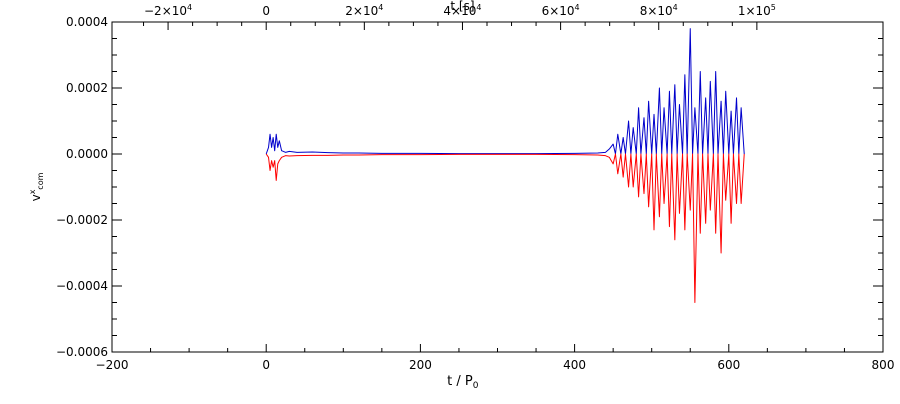 This screenshot has height=404, width=900. I want to click on x-tick-label: 400, so click(574, 365).